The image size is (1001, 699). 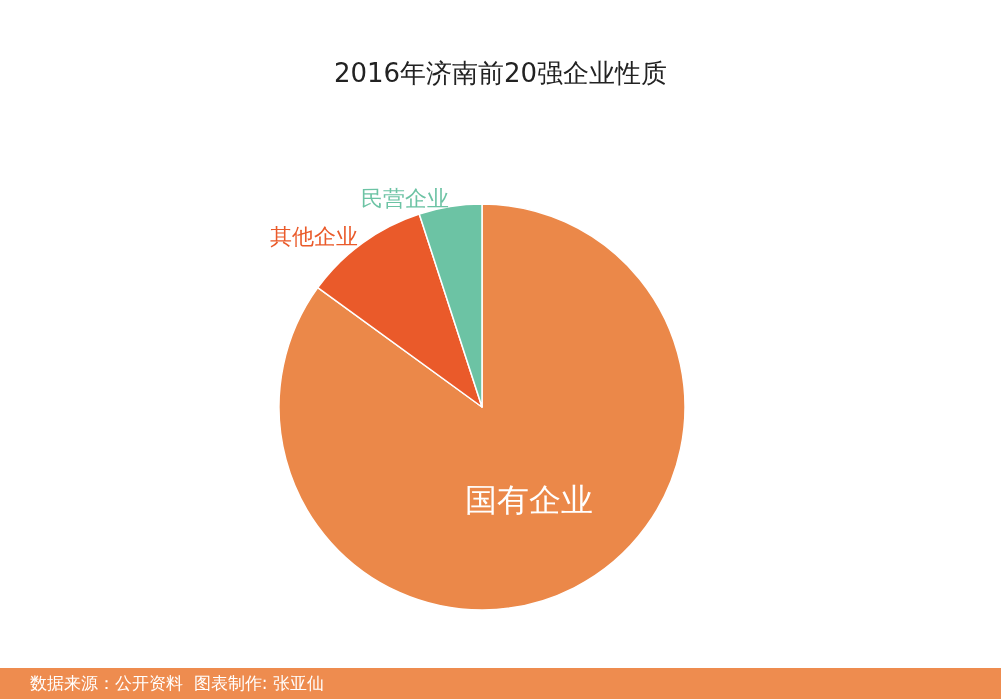 What do you see at coordinates (177, 683) in the screenshot?
I see `source-note: 数据来源：公开资料 图表制作: 张亚仙` at bounding box center [177, 683].